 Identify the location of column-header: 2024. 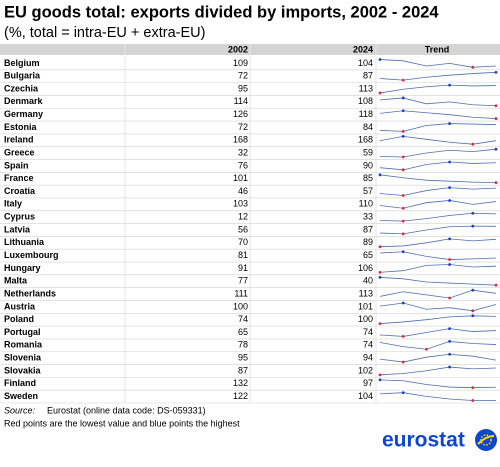
(363, 49).